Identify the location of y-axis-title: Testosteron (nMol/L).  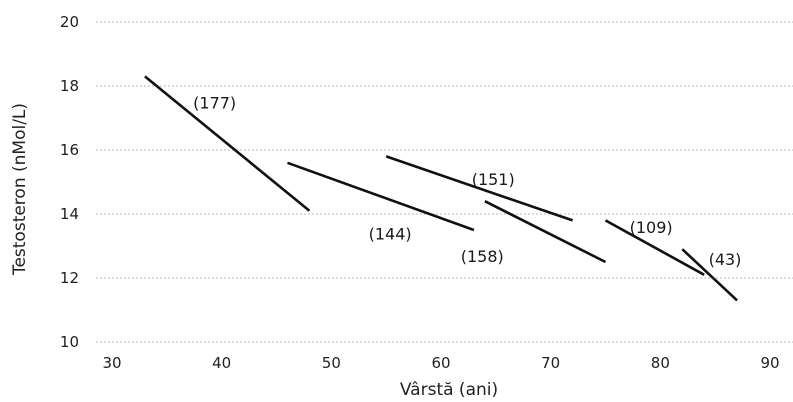
(20, 189).